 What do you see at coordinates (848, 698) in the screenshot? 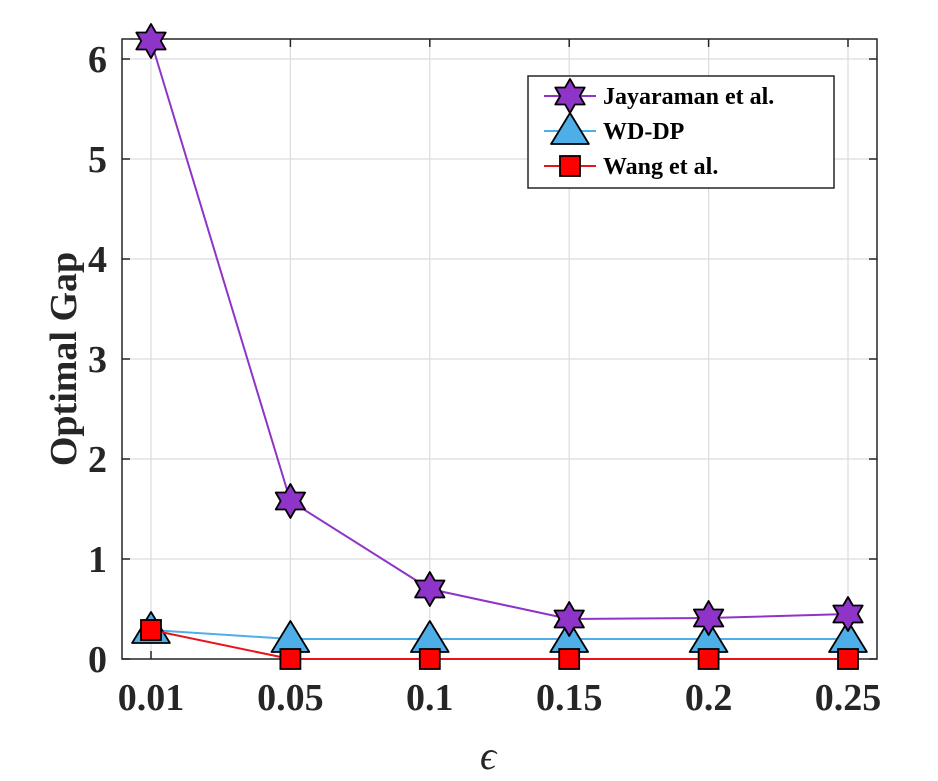
I see `x-tick-label: 0.25` at bounding box center [848, 698].